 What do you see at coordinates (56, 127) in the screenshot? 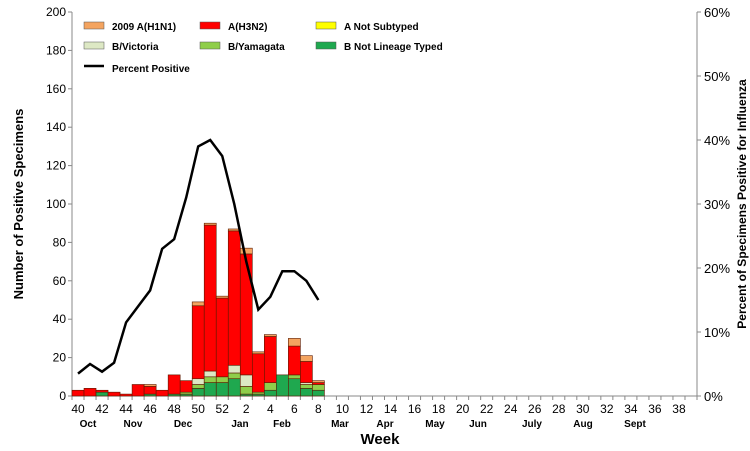
I see `y-tick-label: 140` at bounding box center [56, 127].